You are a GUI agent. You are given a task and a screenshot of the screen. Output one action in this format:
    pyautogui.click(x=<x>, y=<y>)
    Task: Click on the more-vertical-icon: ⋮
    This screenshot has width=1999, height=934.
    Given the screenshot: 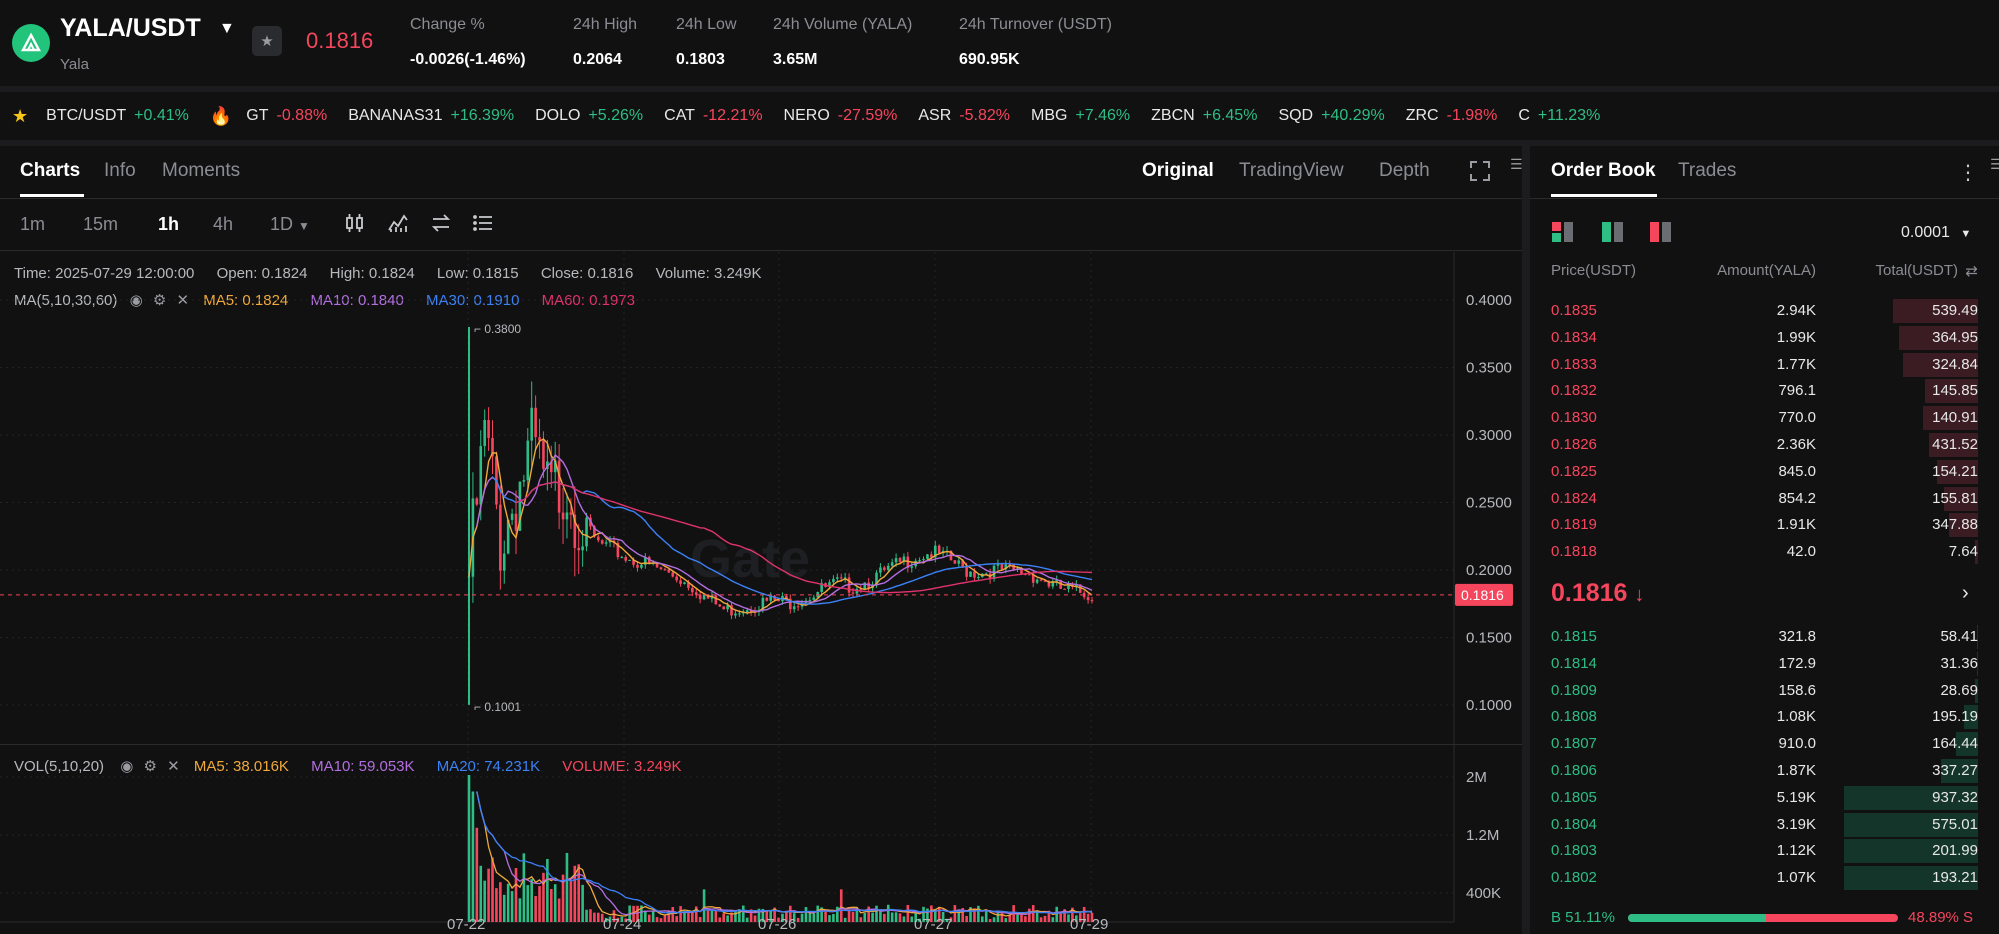 What is the action you would take?
    pyautogui.click(x=1968, y=173)
    